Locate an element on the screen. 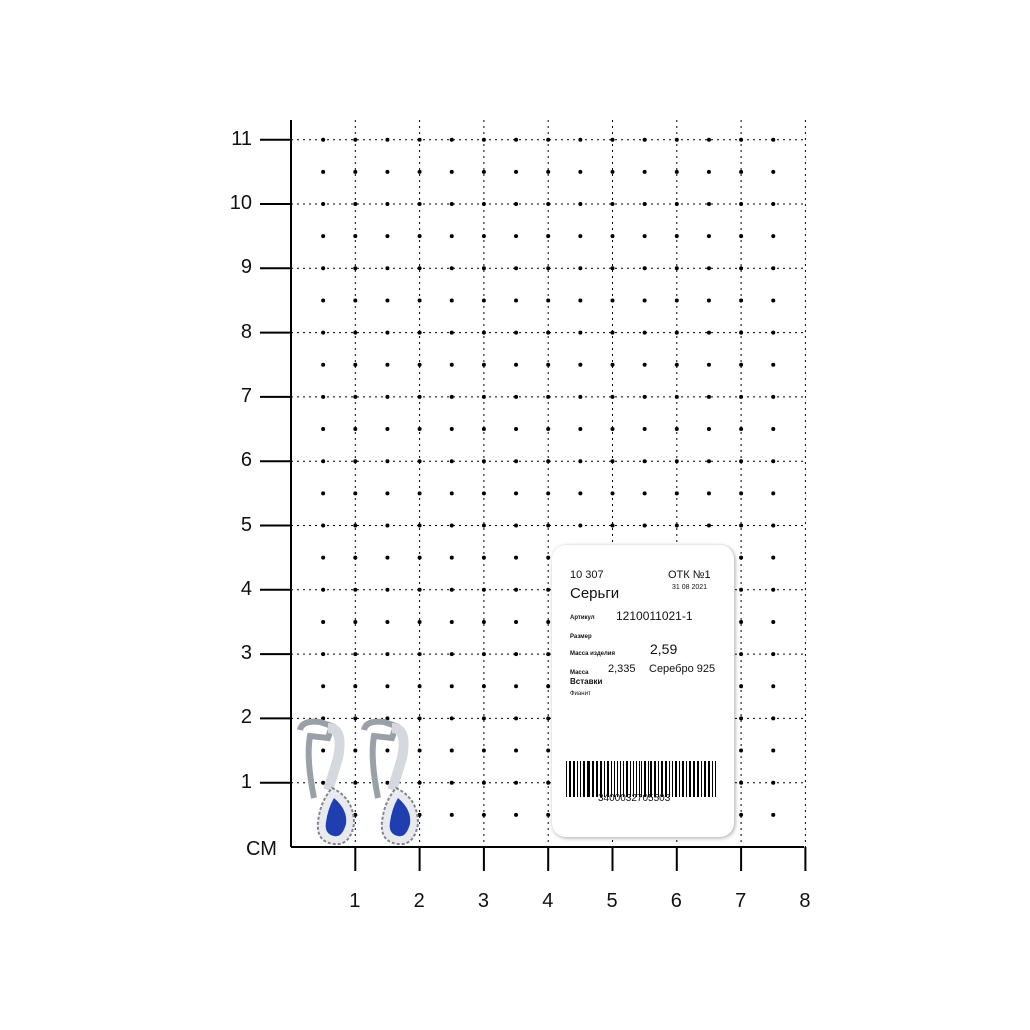  barcode is located at coordinates (641, 779).